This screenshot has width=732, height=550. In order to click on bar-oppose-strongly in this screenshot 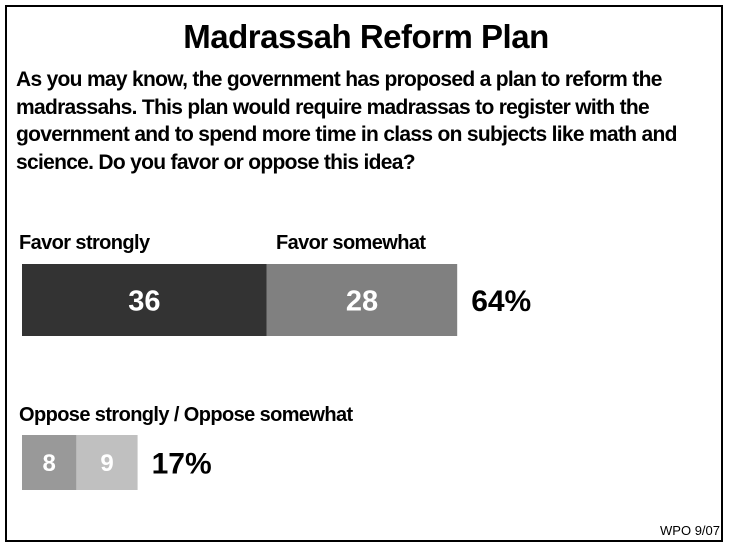, I will do `click(49, 462)`.